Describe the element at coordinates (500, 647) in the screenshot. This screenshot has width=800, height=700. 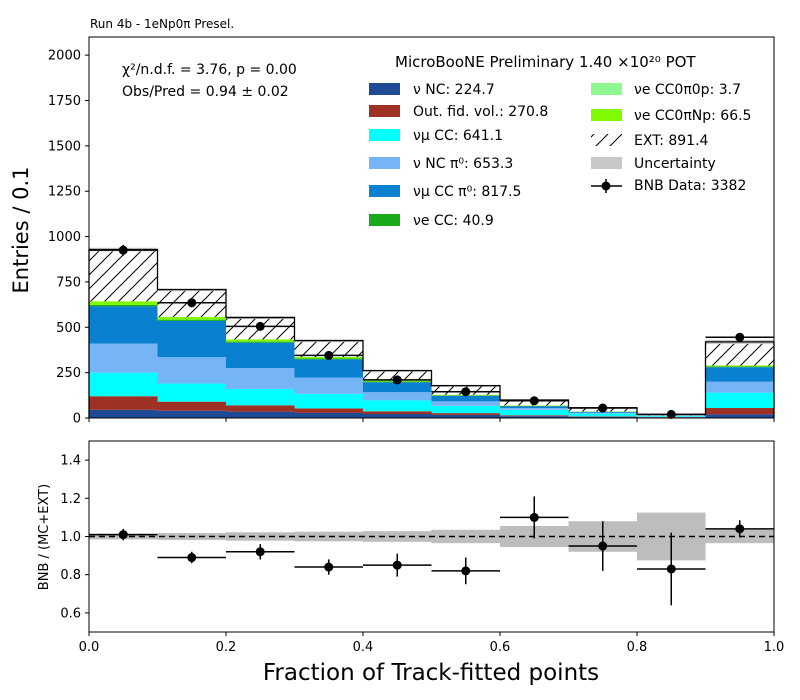
I see `x-tick-label-3: 0.6` at that location.